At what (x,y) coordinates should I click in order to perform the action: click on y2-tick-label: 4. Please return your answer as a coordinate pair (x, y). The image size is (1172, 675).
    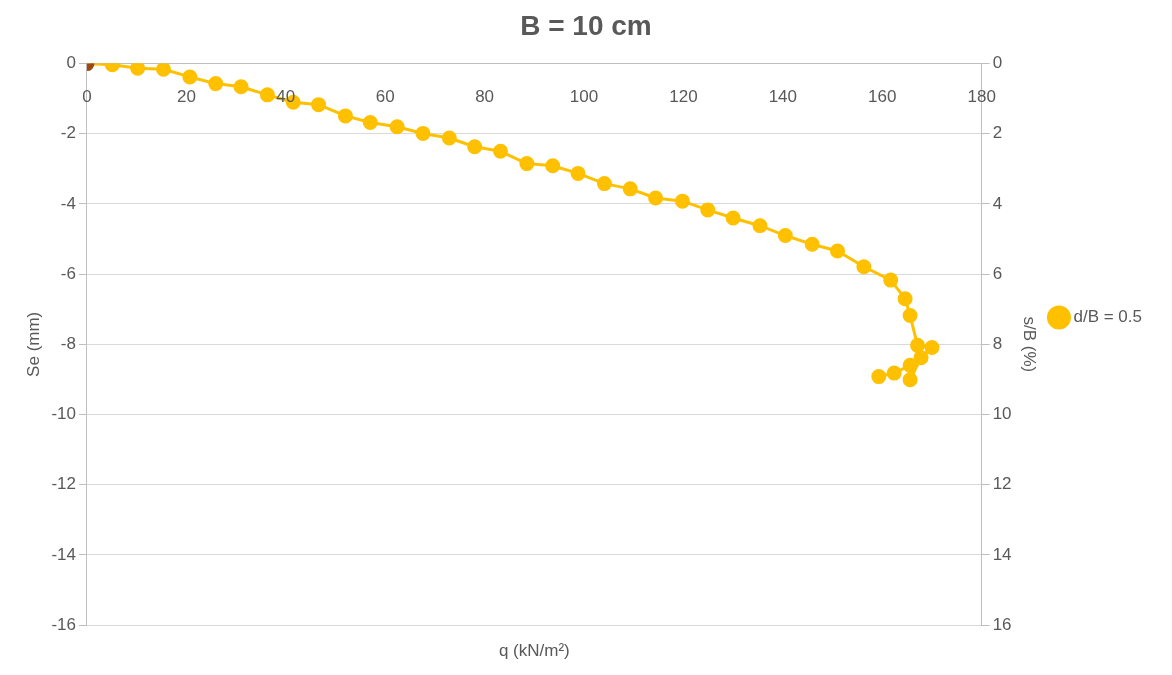
    Looking at the image, I should click on (997, 203).